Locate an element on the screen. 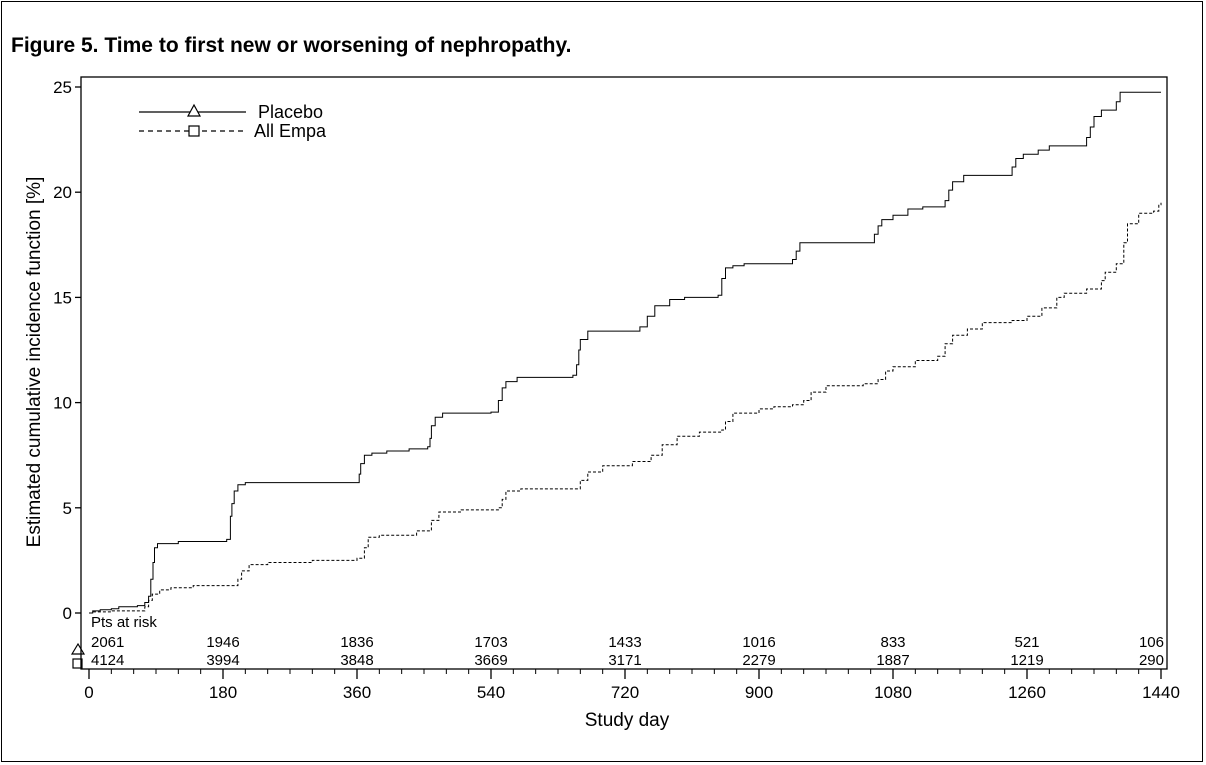  risk-count: 1703 is located at coordinates (490, 642).